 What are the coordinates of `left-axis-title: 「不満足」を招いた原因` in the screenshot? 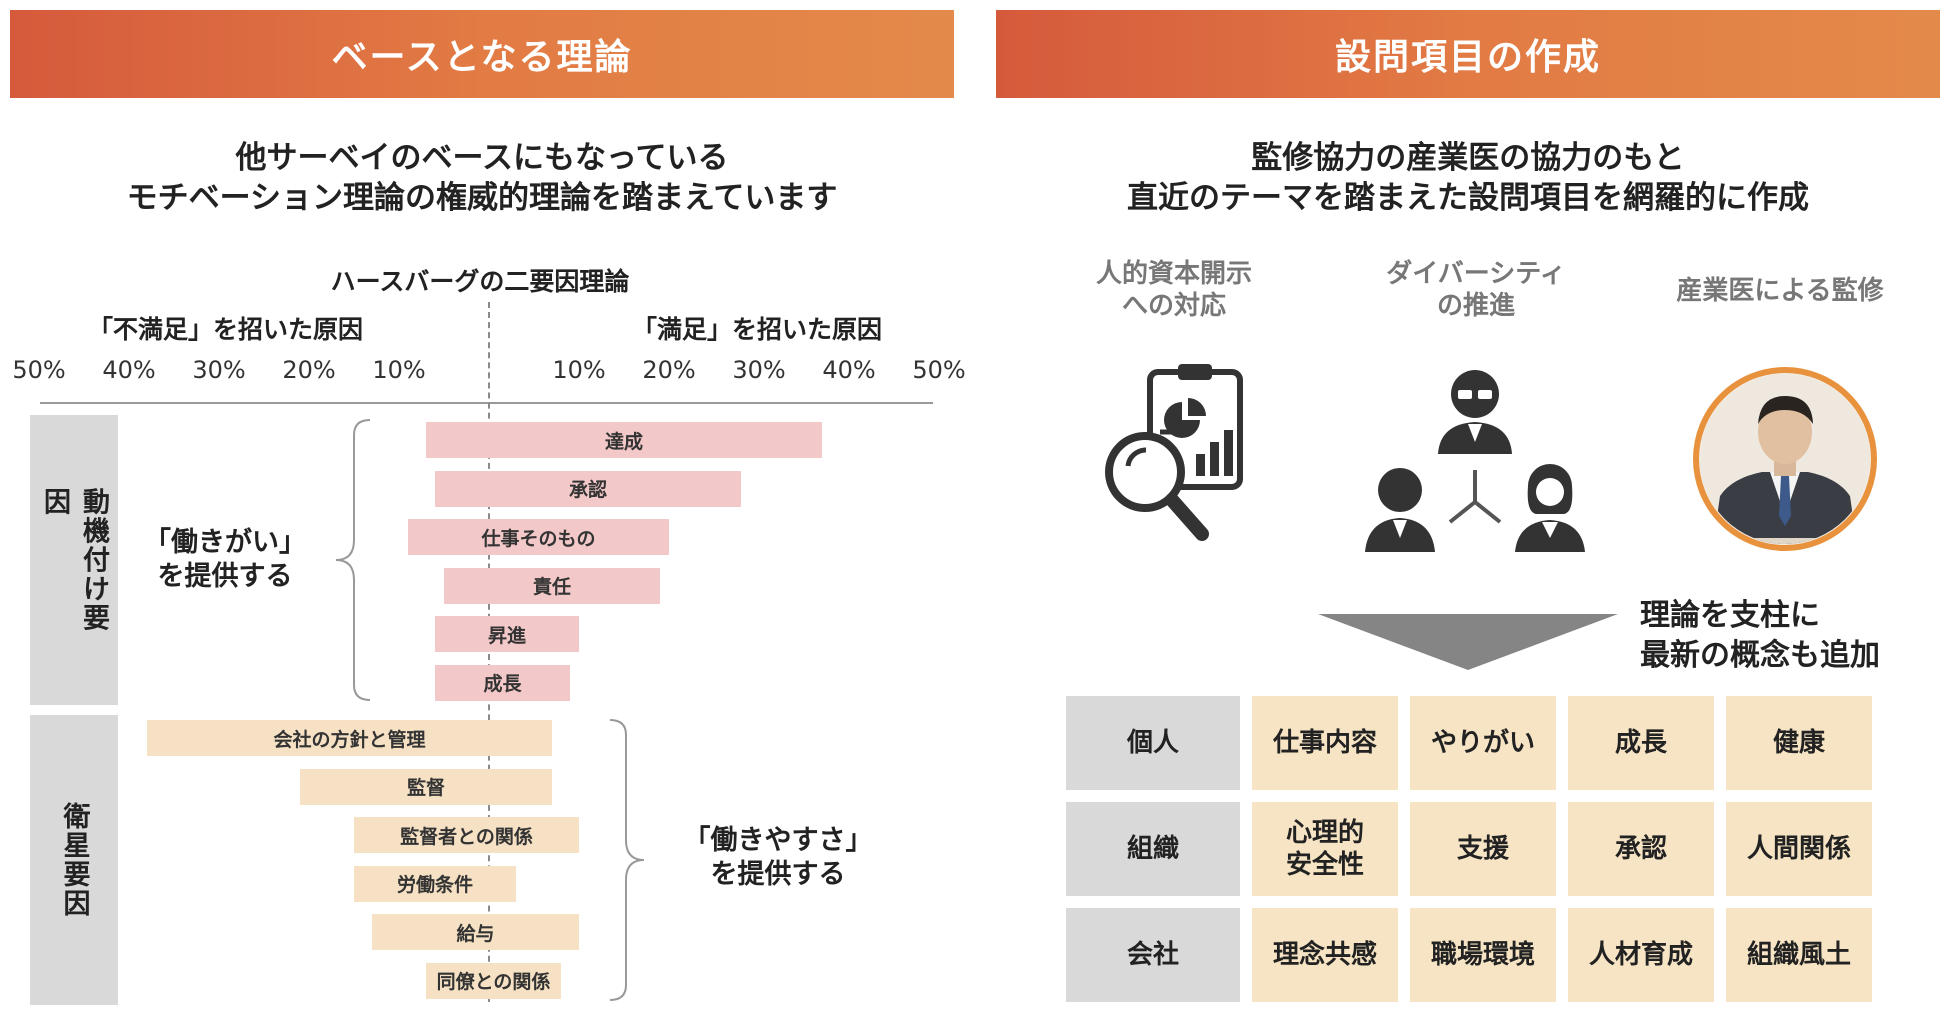 It's located at (226, 329).